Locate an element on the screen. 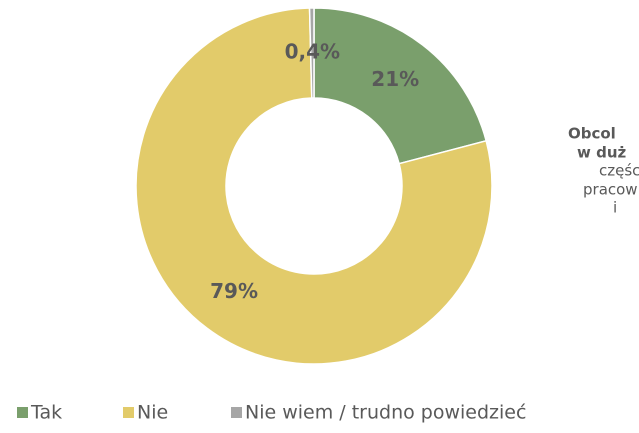  data-label: 21% is located at coordinates (395, 79).